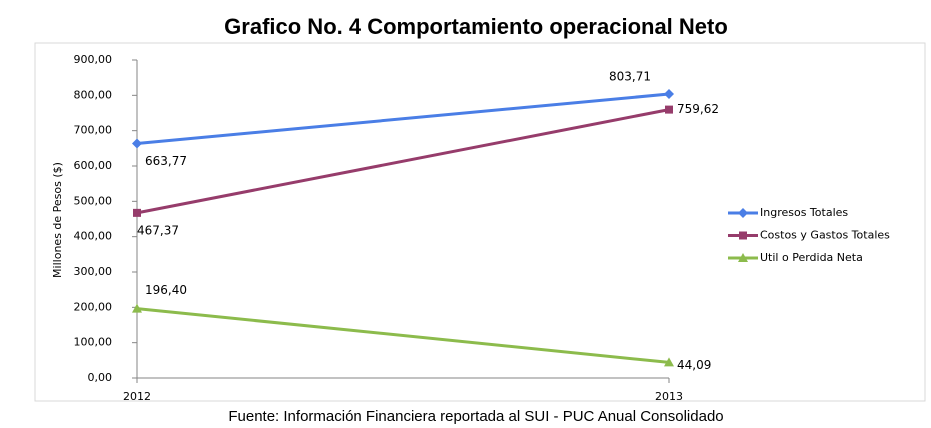 This screenshot has width=931, height=428. What do you see at coordinates (93, 59) in the screenshot?
I see `y-tick-label: 900,00` at bounding box center [93, 59].